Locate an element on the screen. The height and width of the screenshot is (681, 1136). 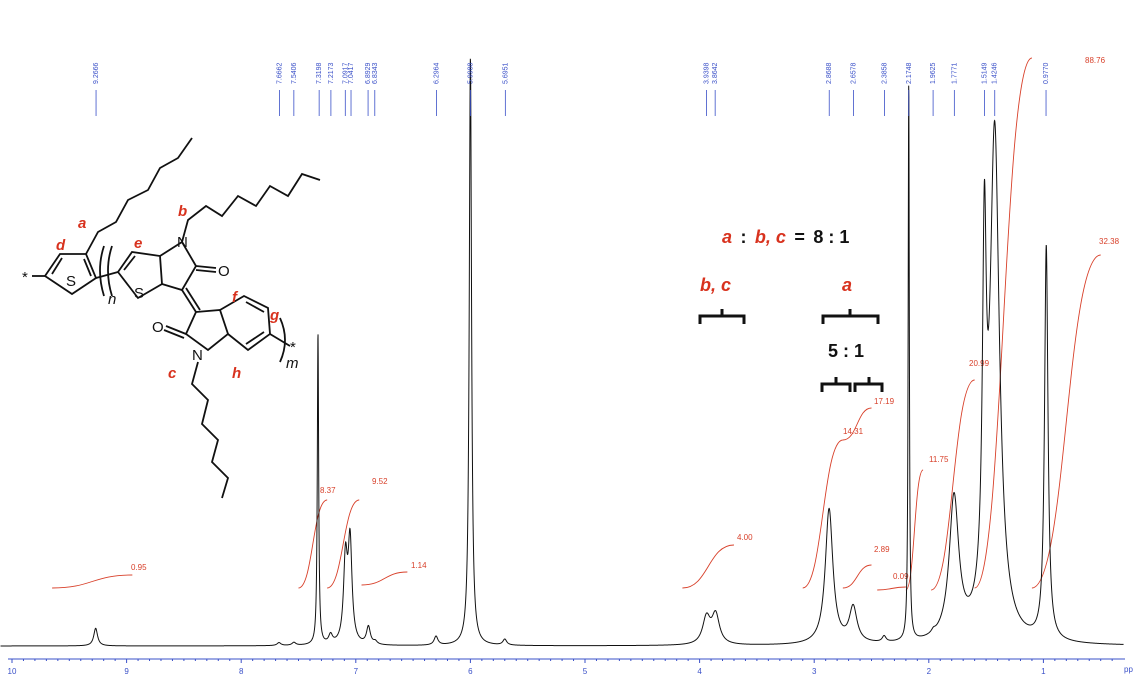
peak-label: 1.5149 is located at coordinates (984, 73).